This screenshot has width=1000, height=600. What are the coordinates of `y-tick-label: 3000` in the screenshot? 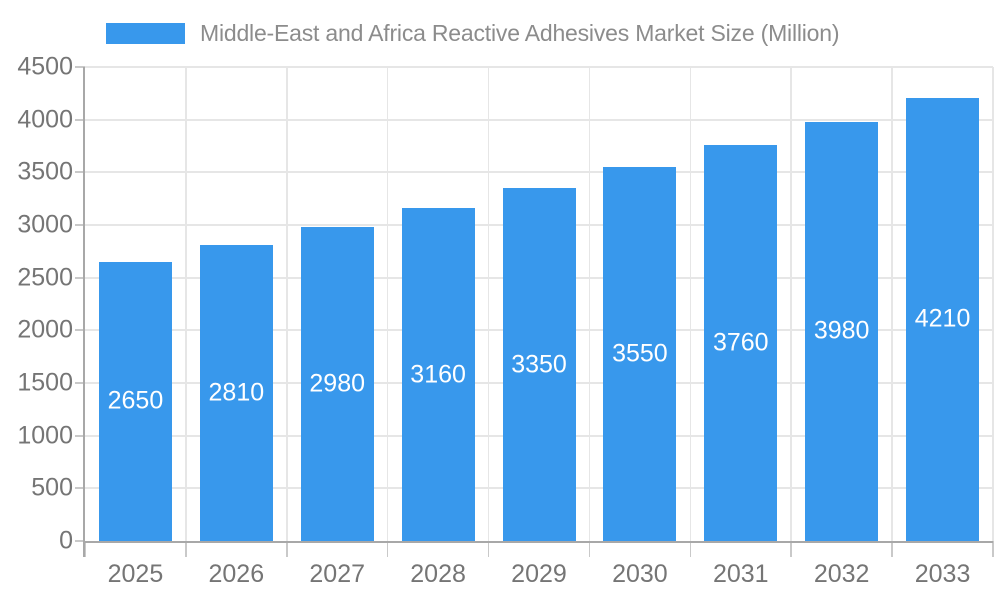 It's located at (45, 224).